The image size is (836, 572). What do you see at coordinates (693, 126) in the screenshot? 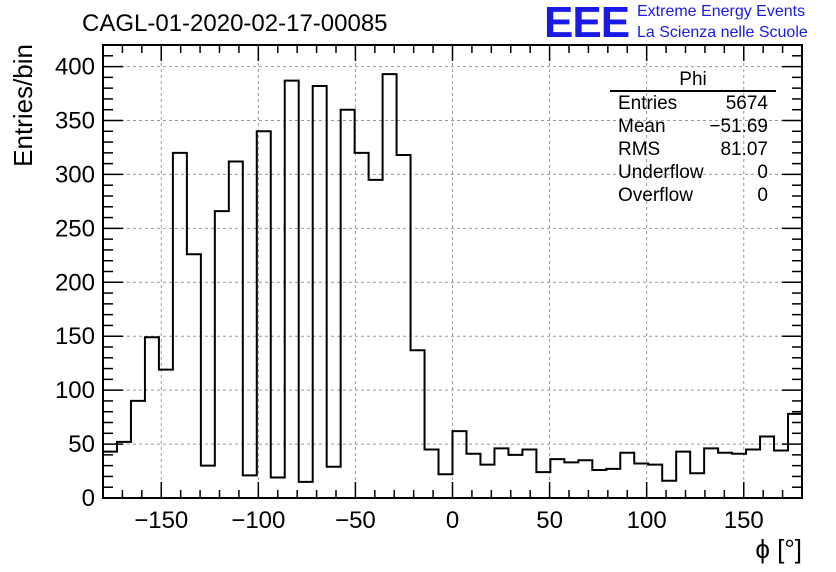
I see `stats-row: Mean −51.69` at bounding box center [693, 126].